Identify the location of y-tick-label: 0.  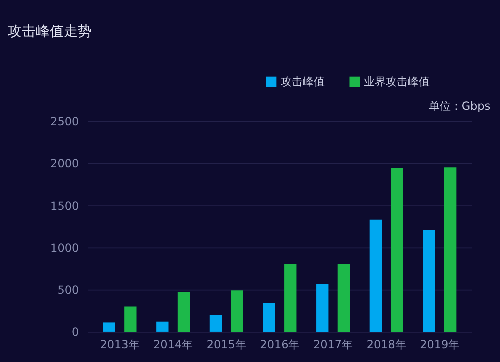
(76, 333).